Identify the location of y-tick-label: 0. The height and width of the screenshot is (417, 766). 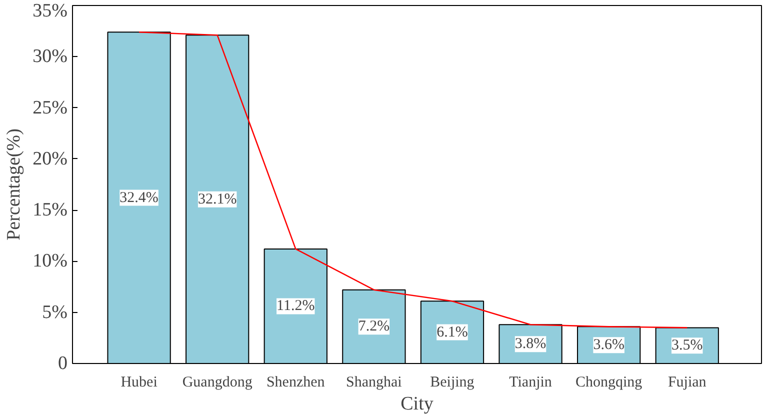
(63, 363).